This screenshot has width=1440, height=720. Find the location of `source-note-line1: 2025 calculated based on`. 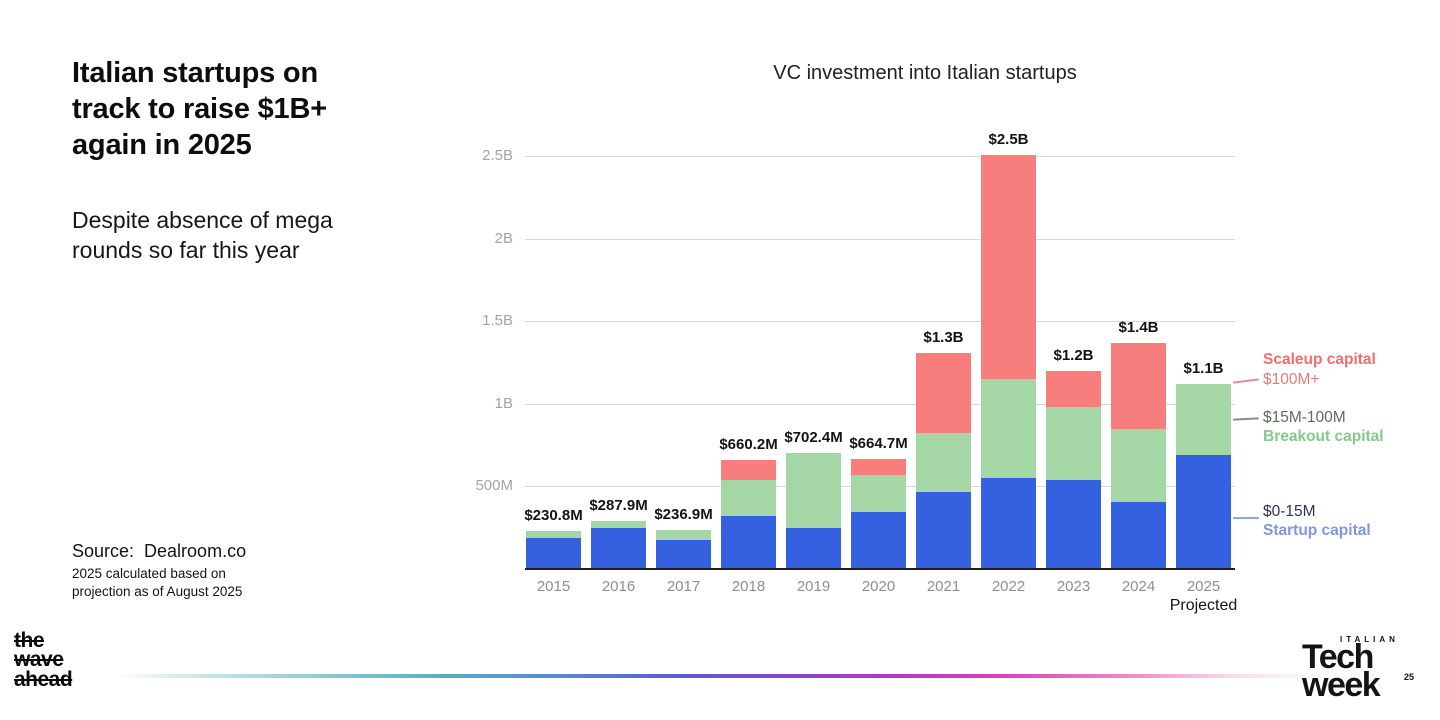

source-note-line1: 2025 calculated based on is located at coordinates (149, 573).